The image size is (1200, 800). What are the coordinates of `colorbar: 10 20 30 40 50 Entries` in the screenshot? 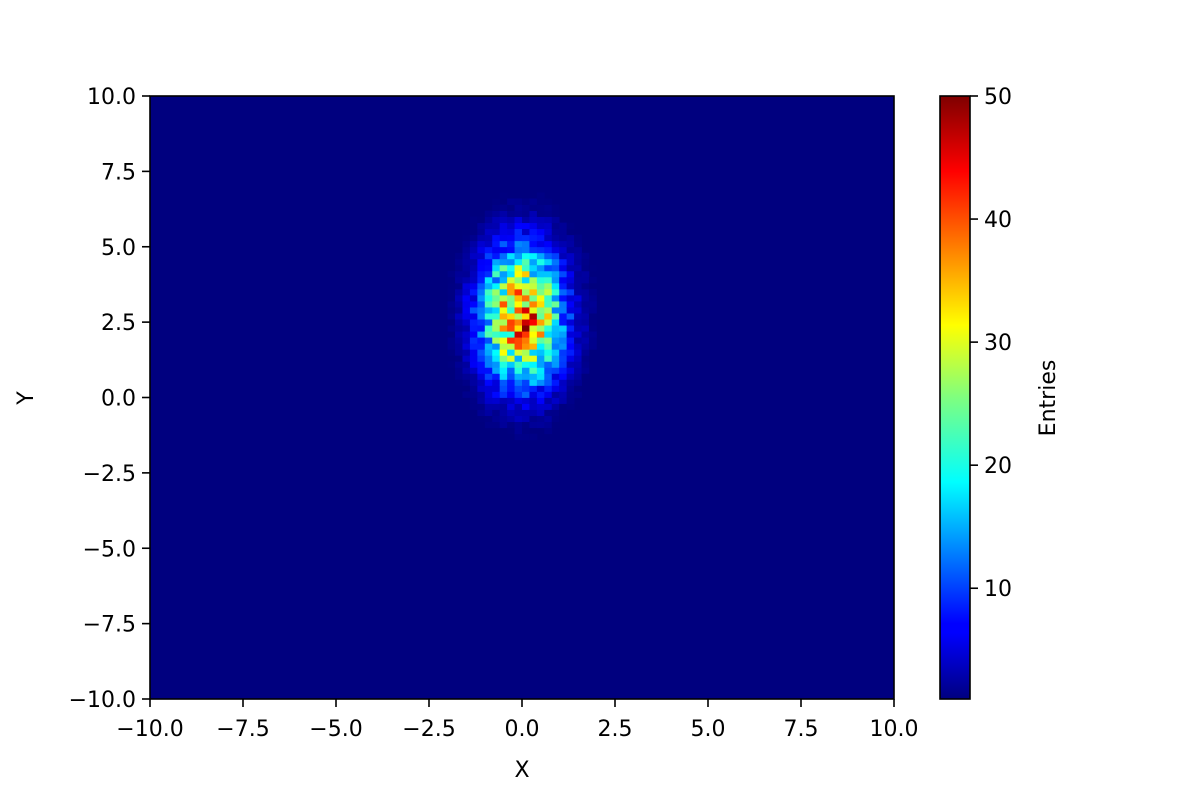 It's located at (1000, 392).